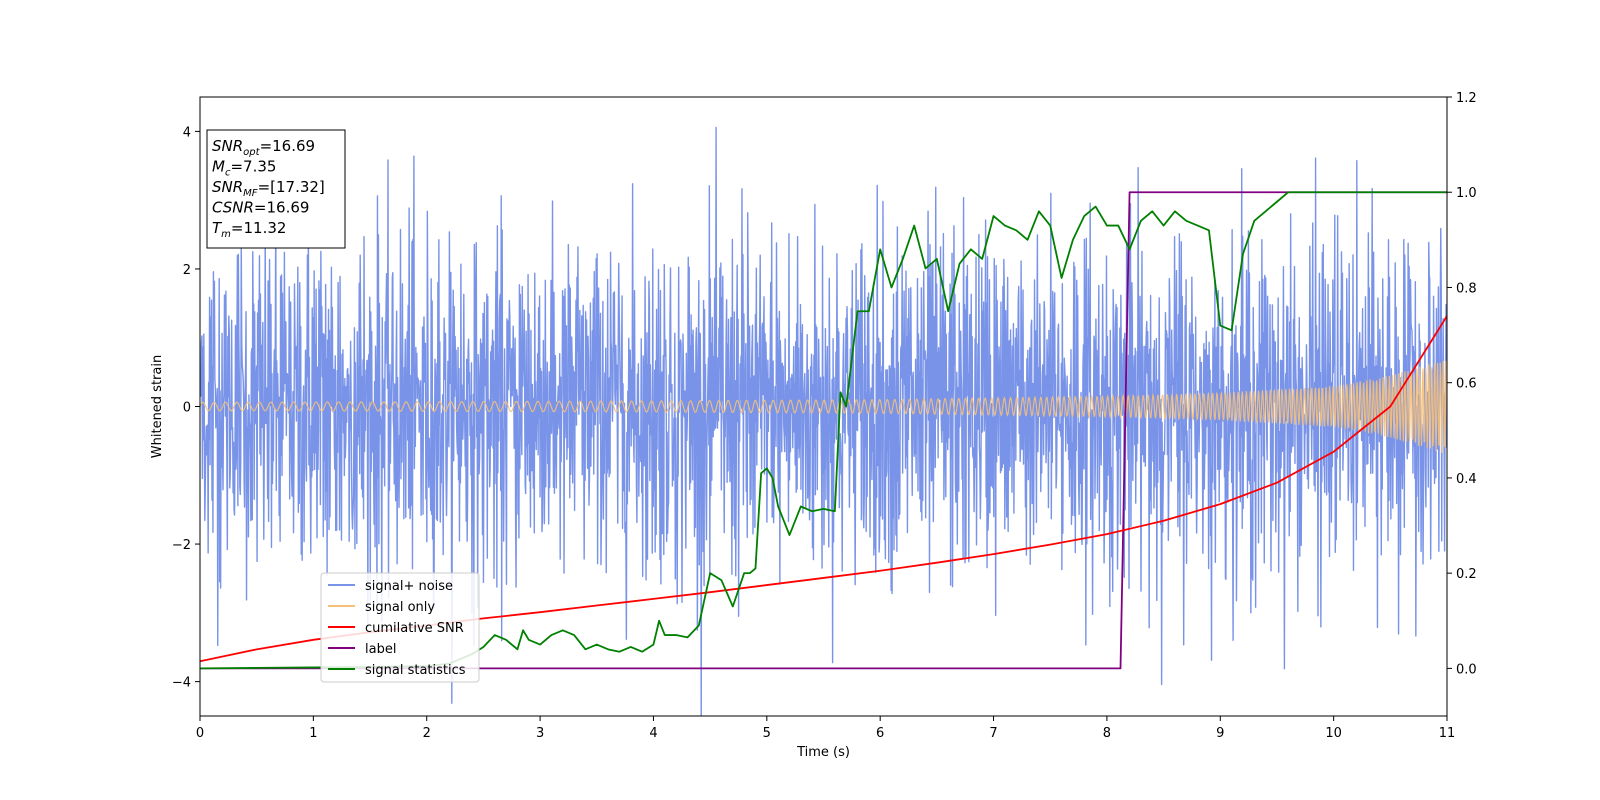 This screenshot has width=1600, height=800. I want to click on x-tick-label: 2, so click(427, 733).